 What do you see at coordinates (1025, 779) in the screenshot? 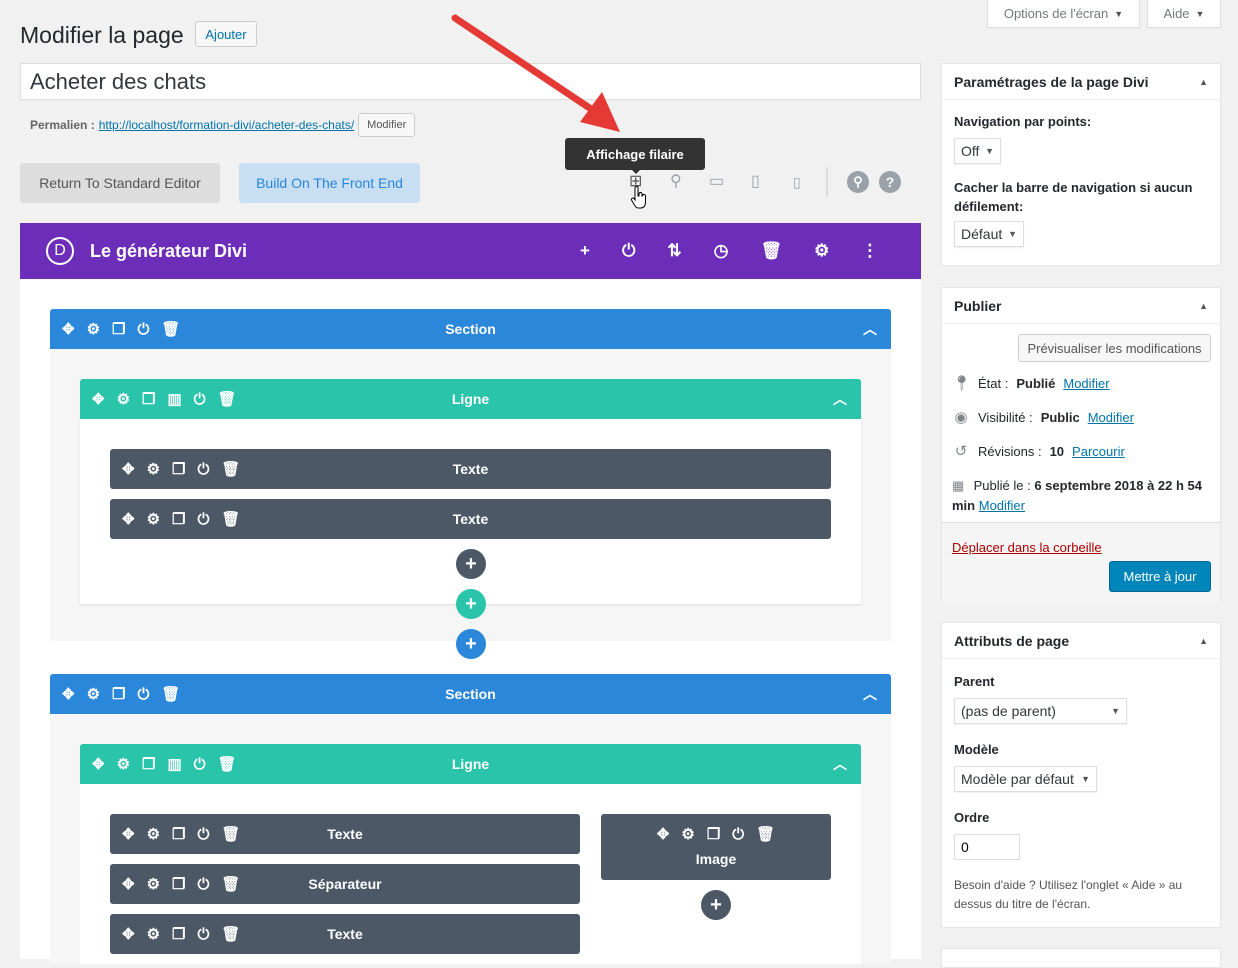
I see `template-select: Modèle par défaut ▼` at bounding box center [1025, 779].